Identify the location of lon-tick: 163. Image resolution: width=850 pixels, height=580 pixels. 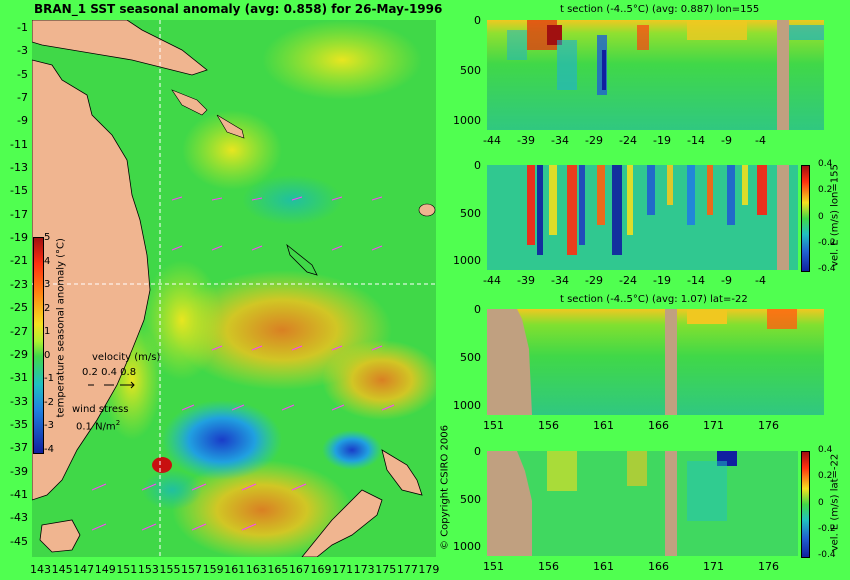
(256, 569).